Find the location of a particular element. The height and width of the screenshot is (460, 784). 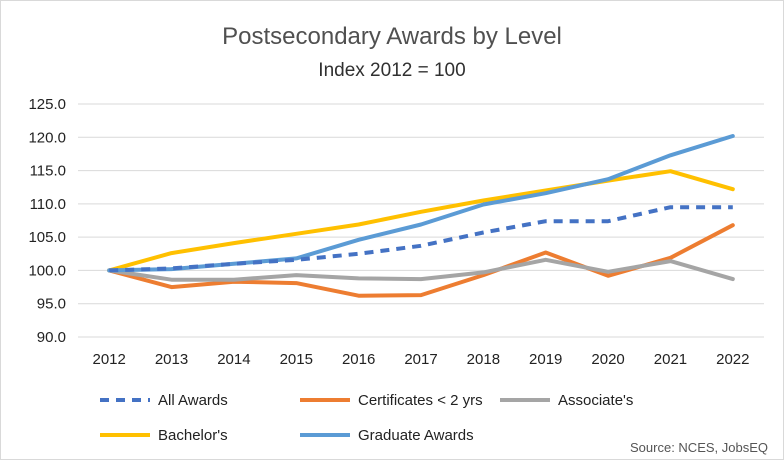

chart-subtitle: Index 2012 = 100 is located at coordinates (391, 70).